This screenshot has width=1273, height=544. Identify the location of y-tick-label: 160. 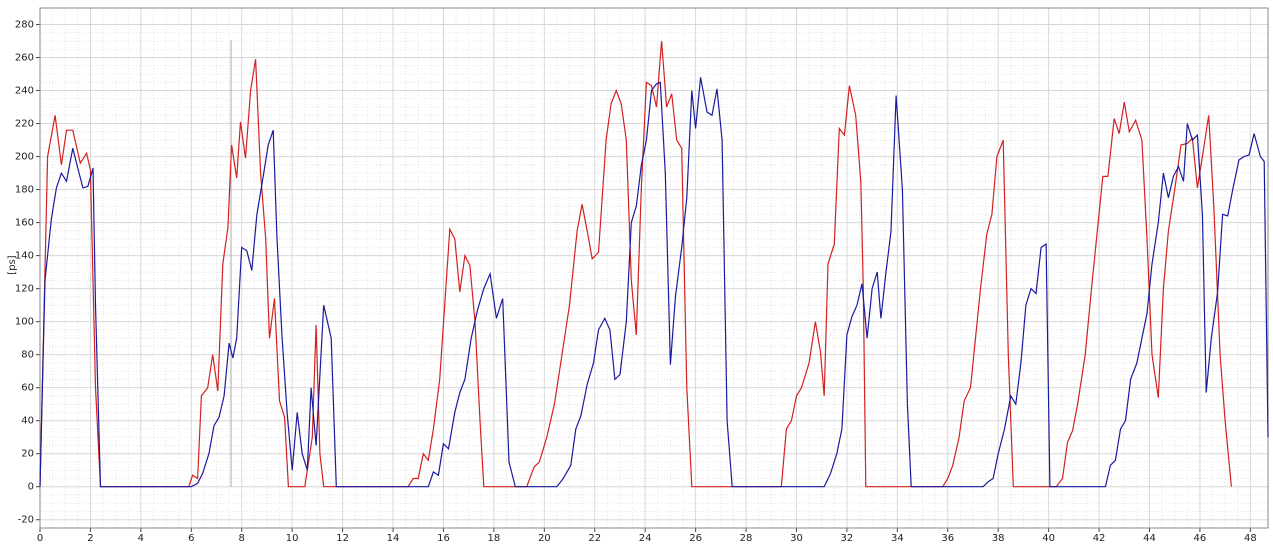
(24, 223).